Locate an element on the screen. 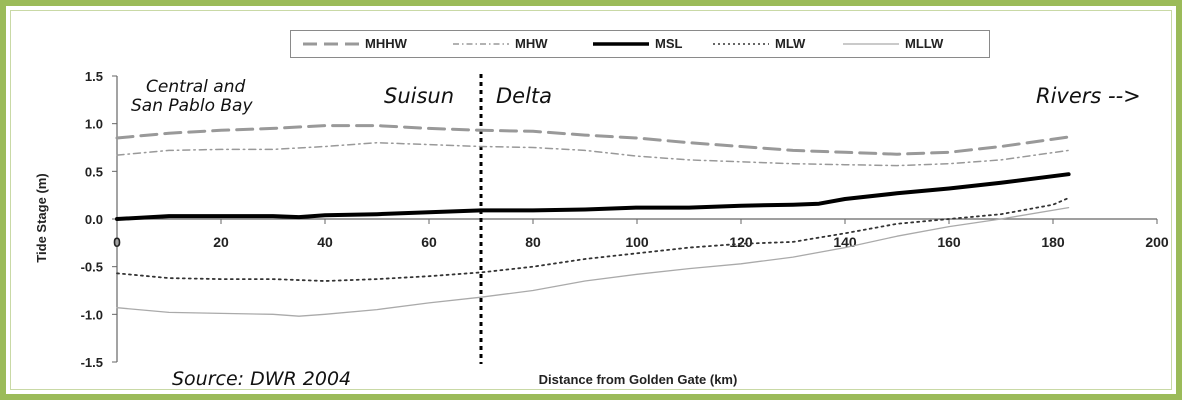 The height and width of the screenshot is (400, 1182). y-tick-label: -1.5 is located at coordinates (92, 362).